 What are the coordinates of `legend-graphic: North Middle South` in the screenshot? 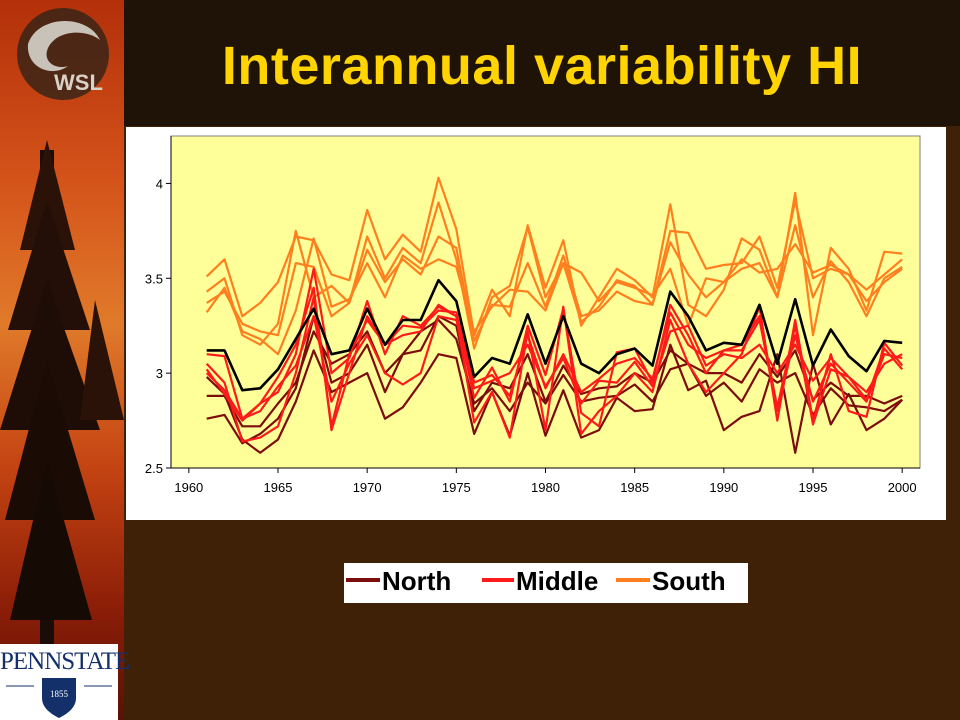 It's located at (536, 581).